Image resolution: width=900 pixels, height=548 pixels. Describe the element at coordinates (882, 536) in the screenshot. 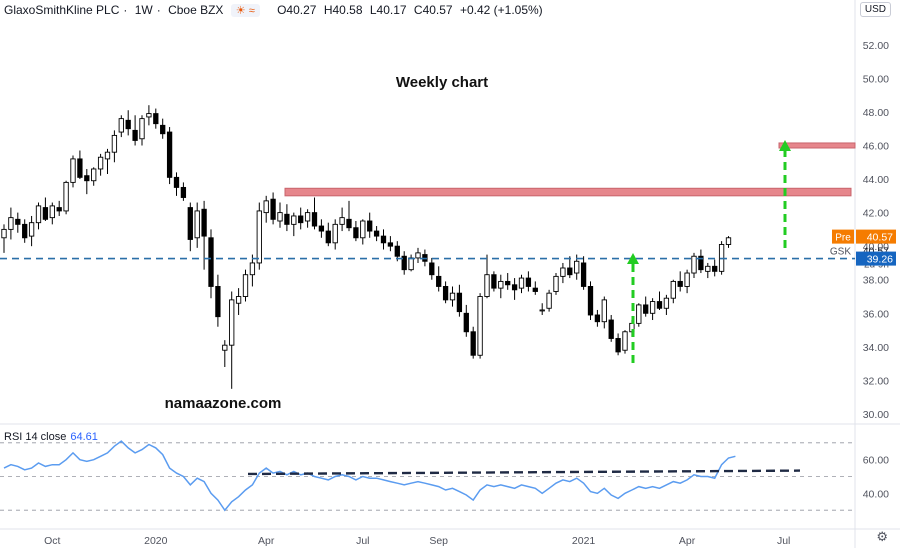

I see `gear-icon: ⚙` at that location.